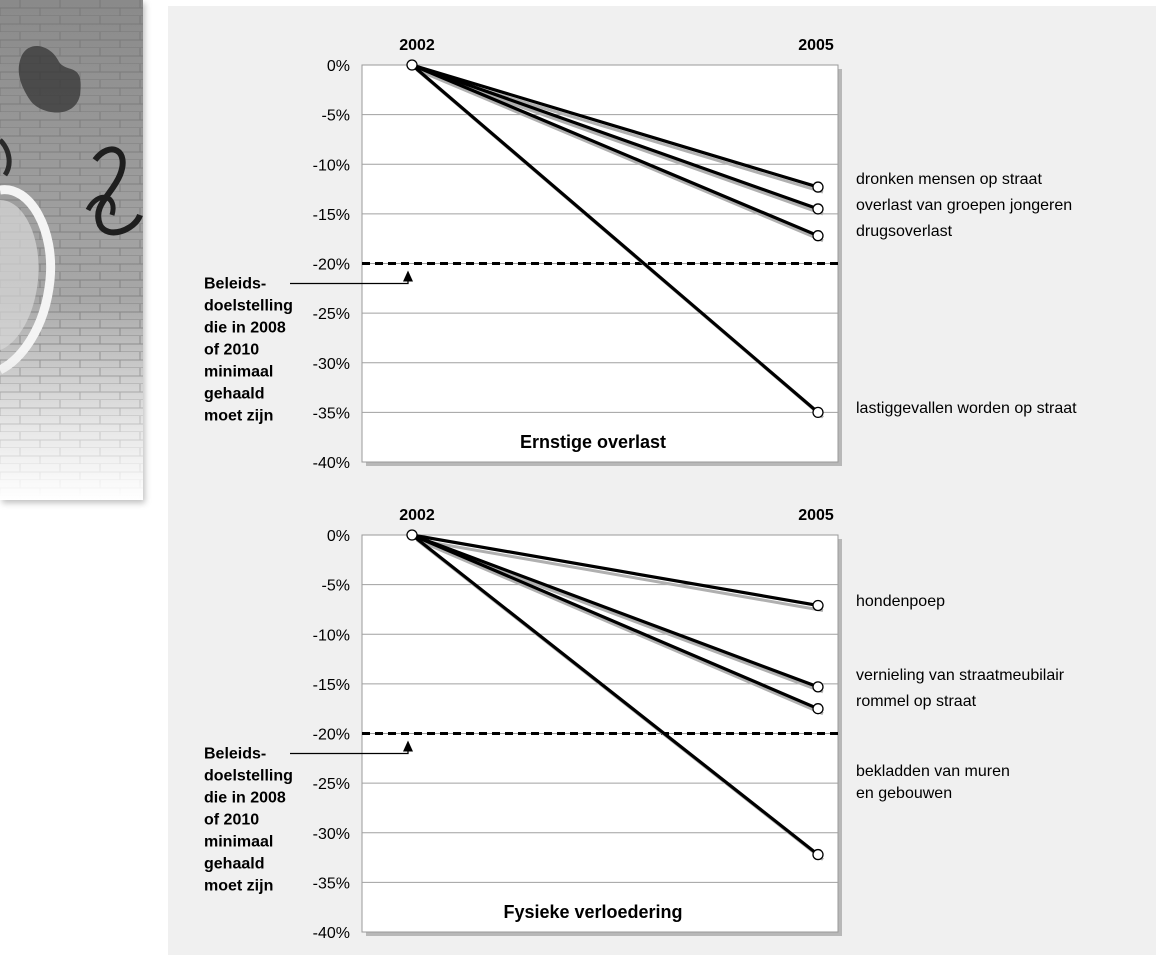 The height and width of the screenshot is (955, 1156). I want to click on series-label: hondenpoep, so click(900, 601).